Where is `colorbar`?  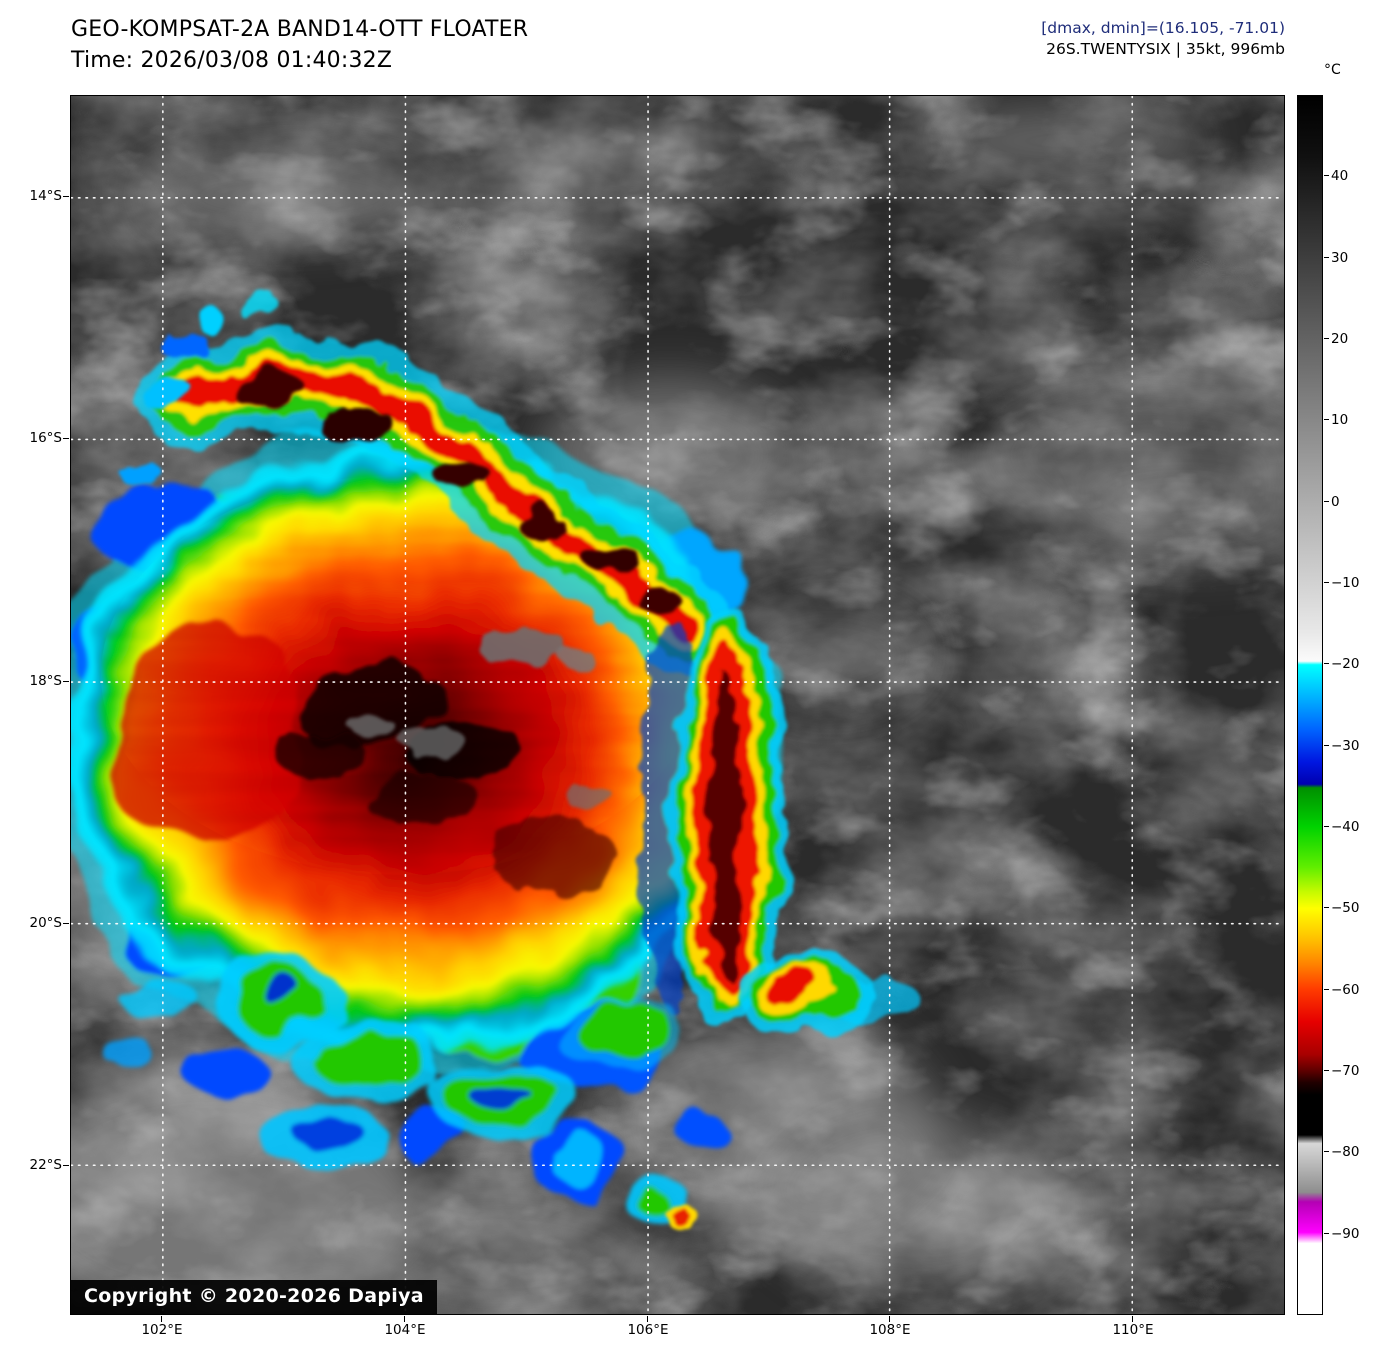
colorbar is located at coordinates (1310, 705).